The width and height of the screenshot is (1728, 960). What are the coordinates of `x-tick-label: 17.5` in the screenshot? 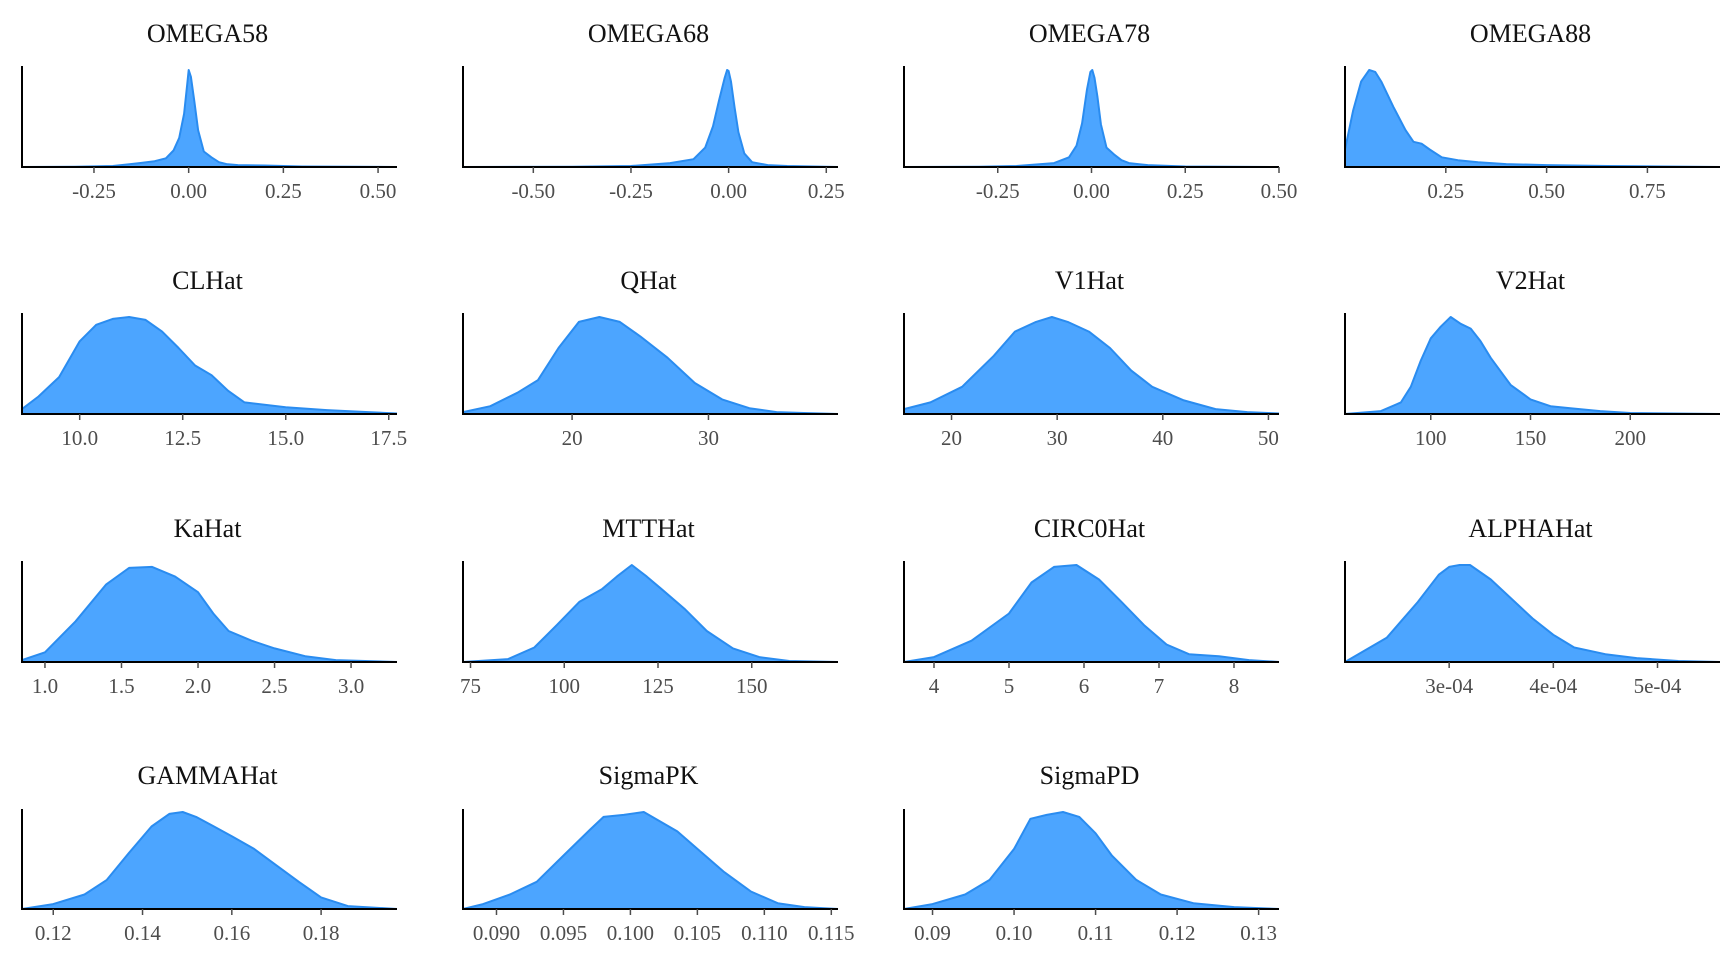 It's located at (388, 438).